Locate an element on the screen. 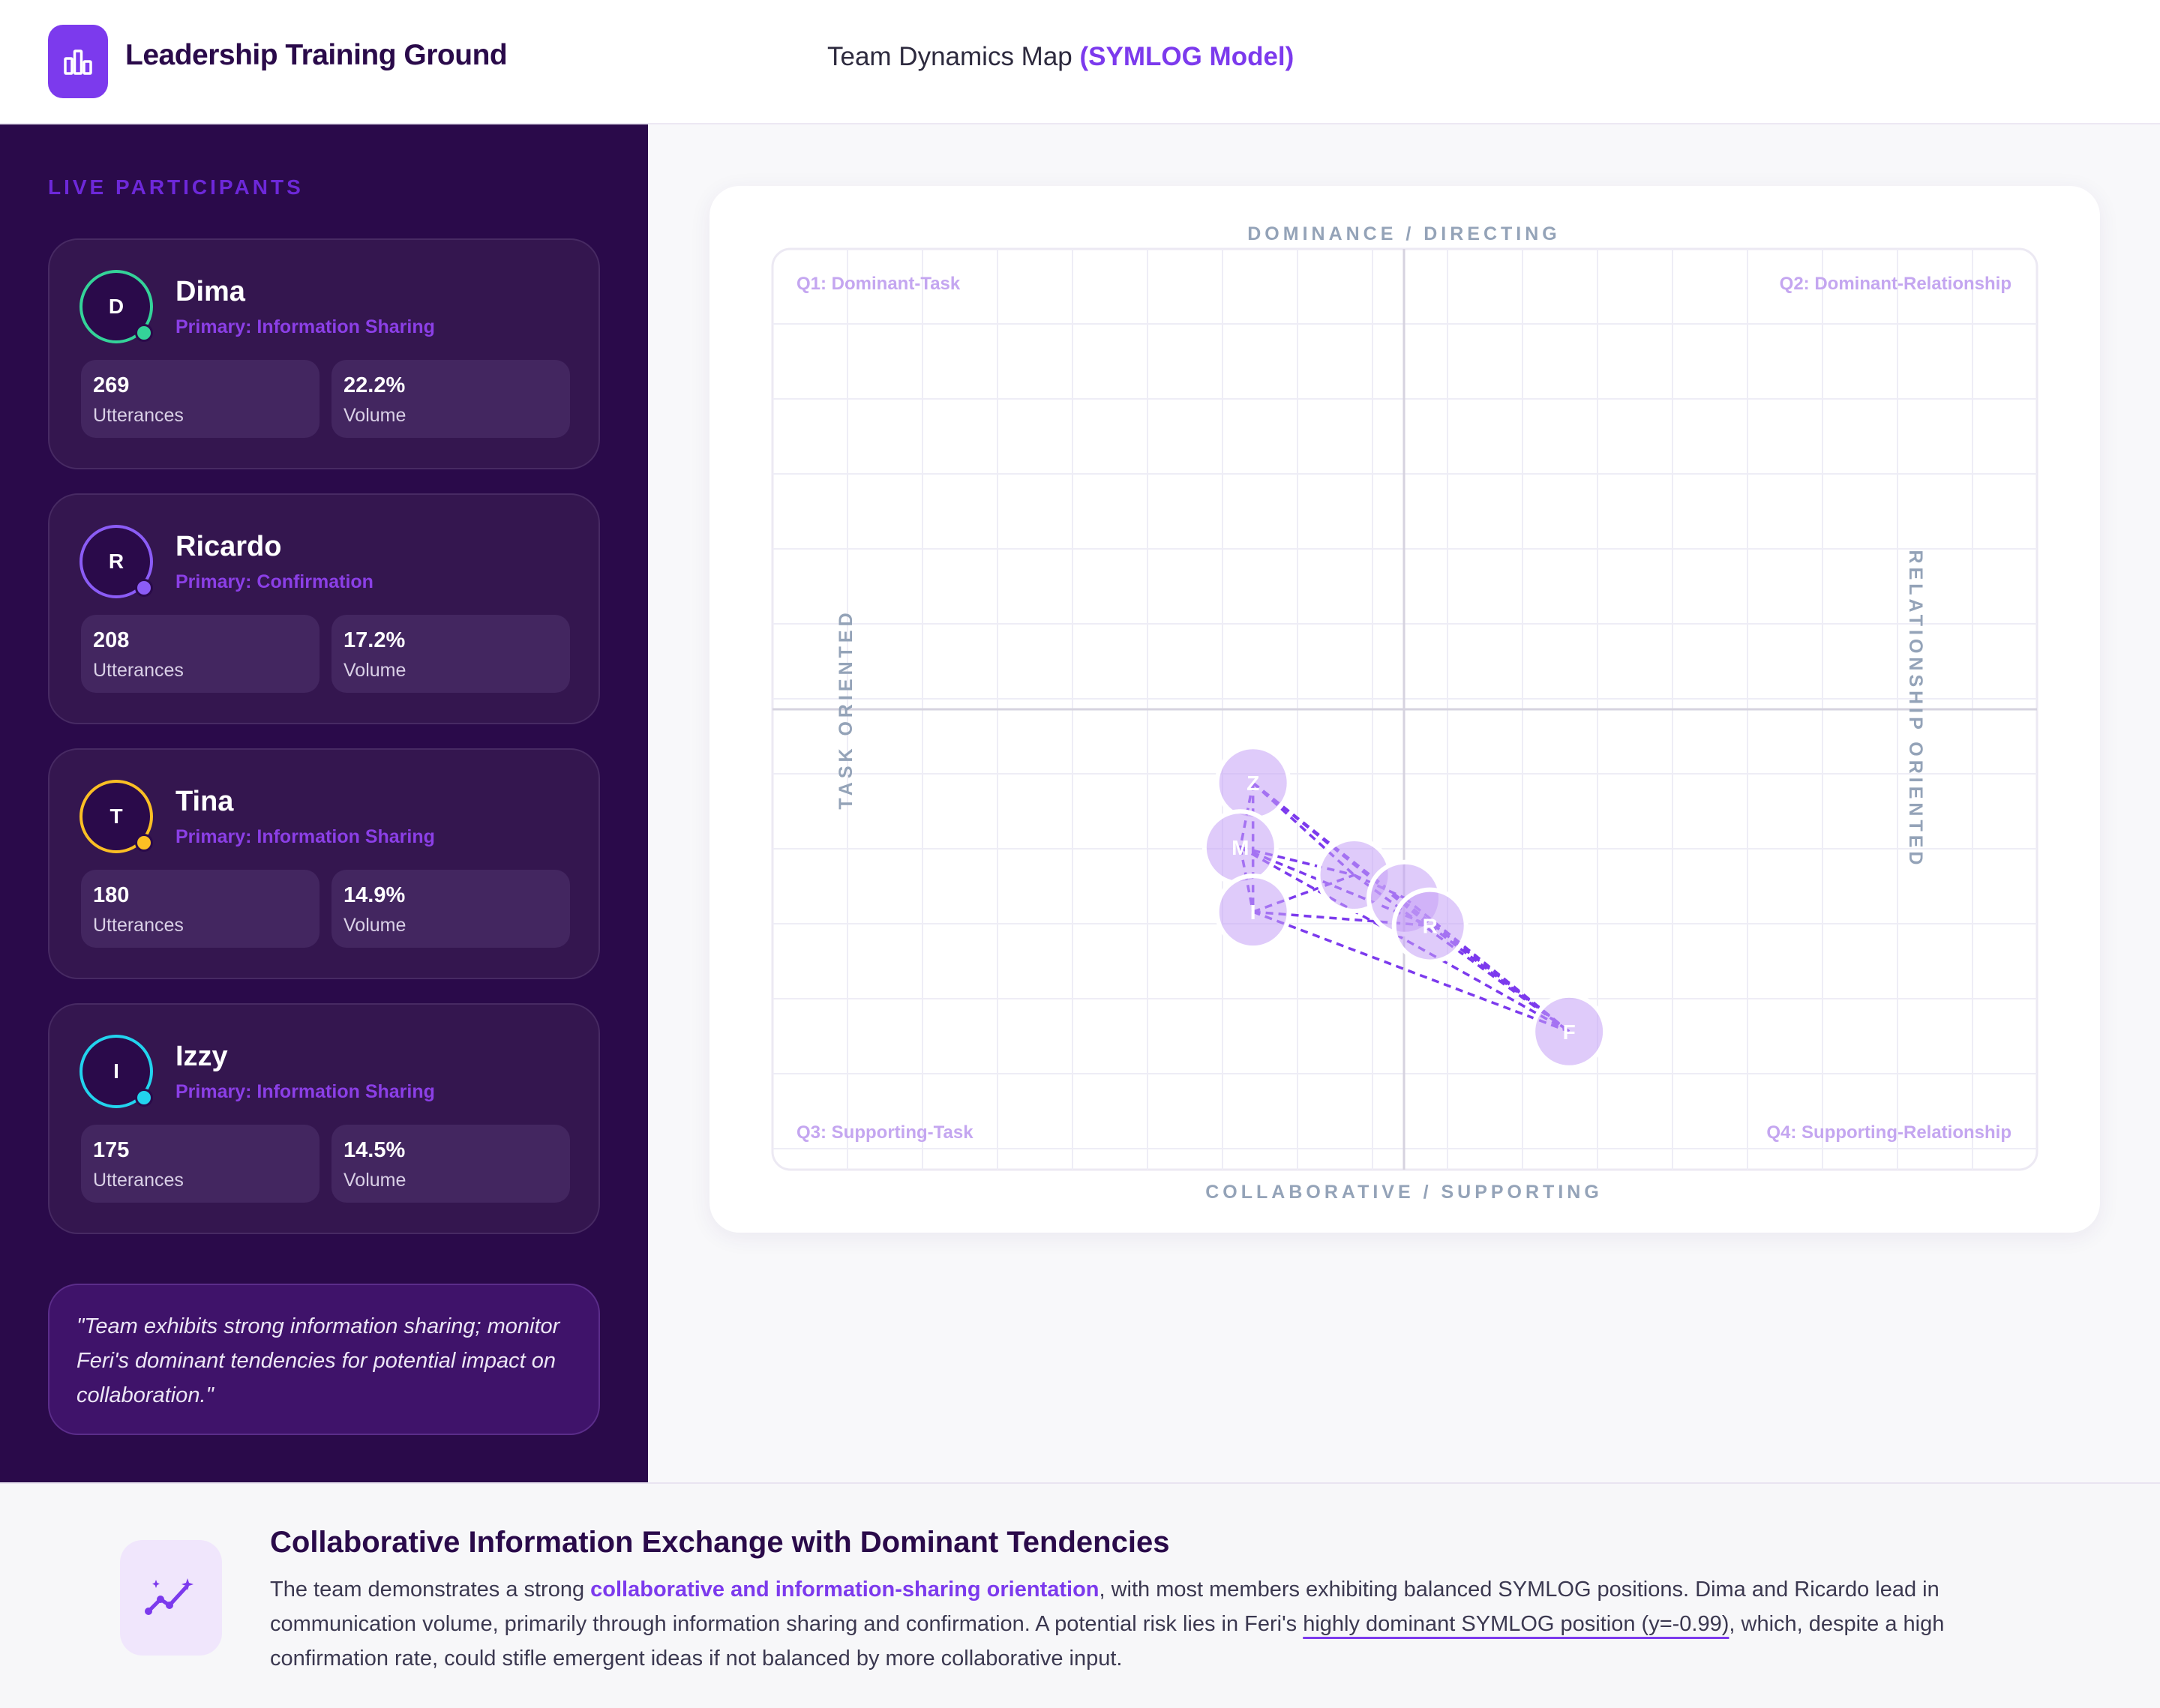  utterances-value: 180 is located at coordinates (111, 895).